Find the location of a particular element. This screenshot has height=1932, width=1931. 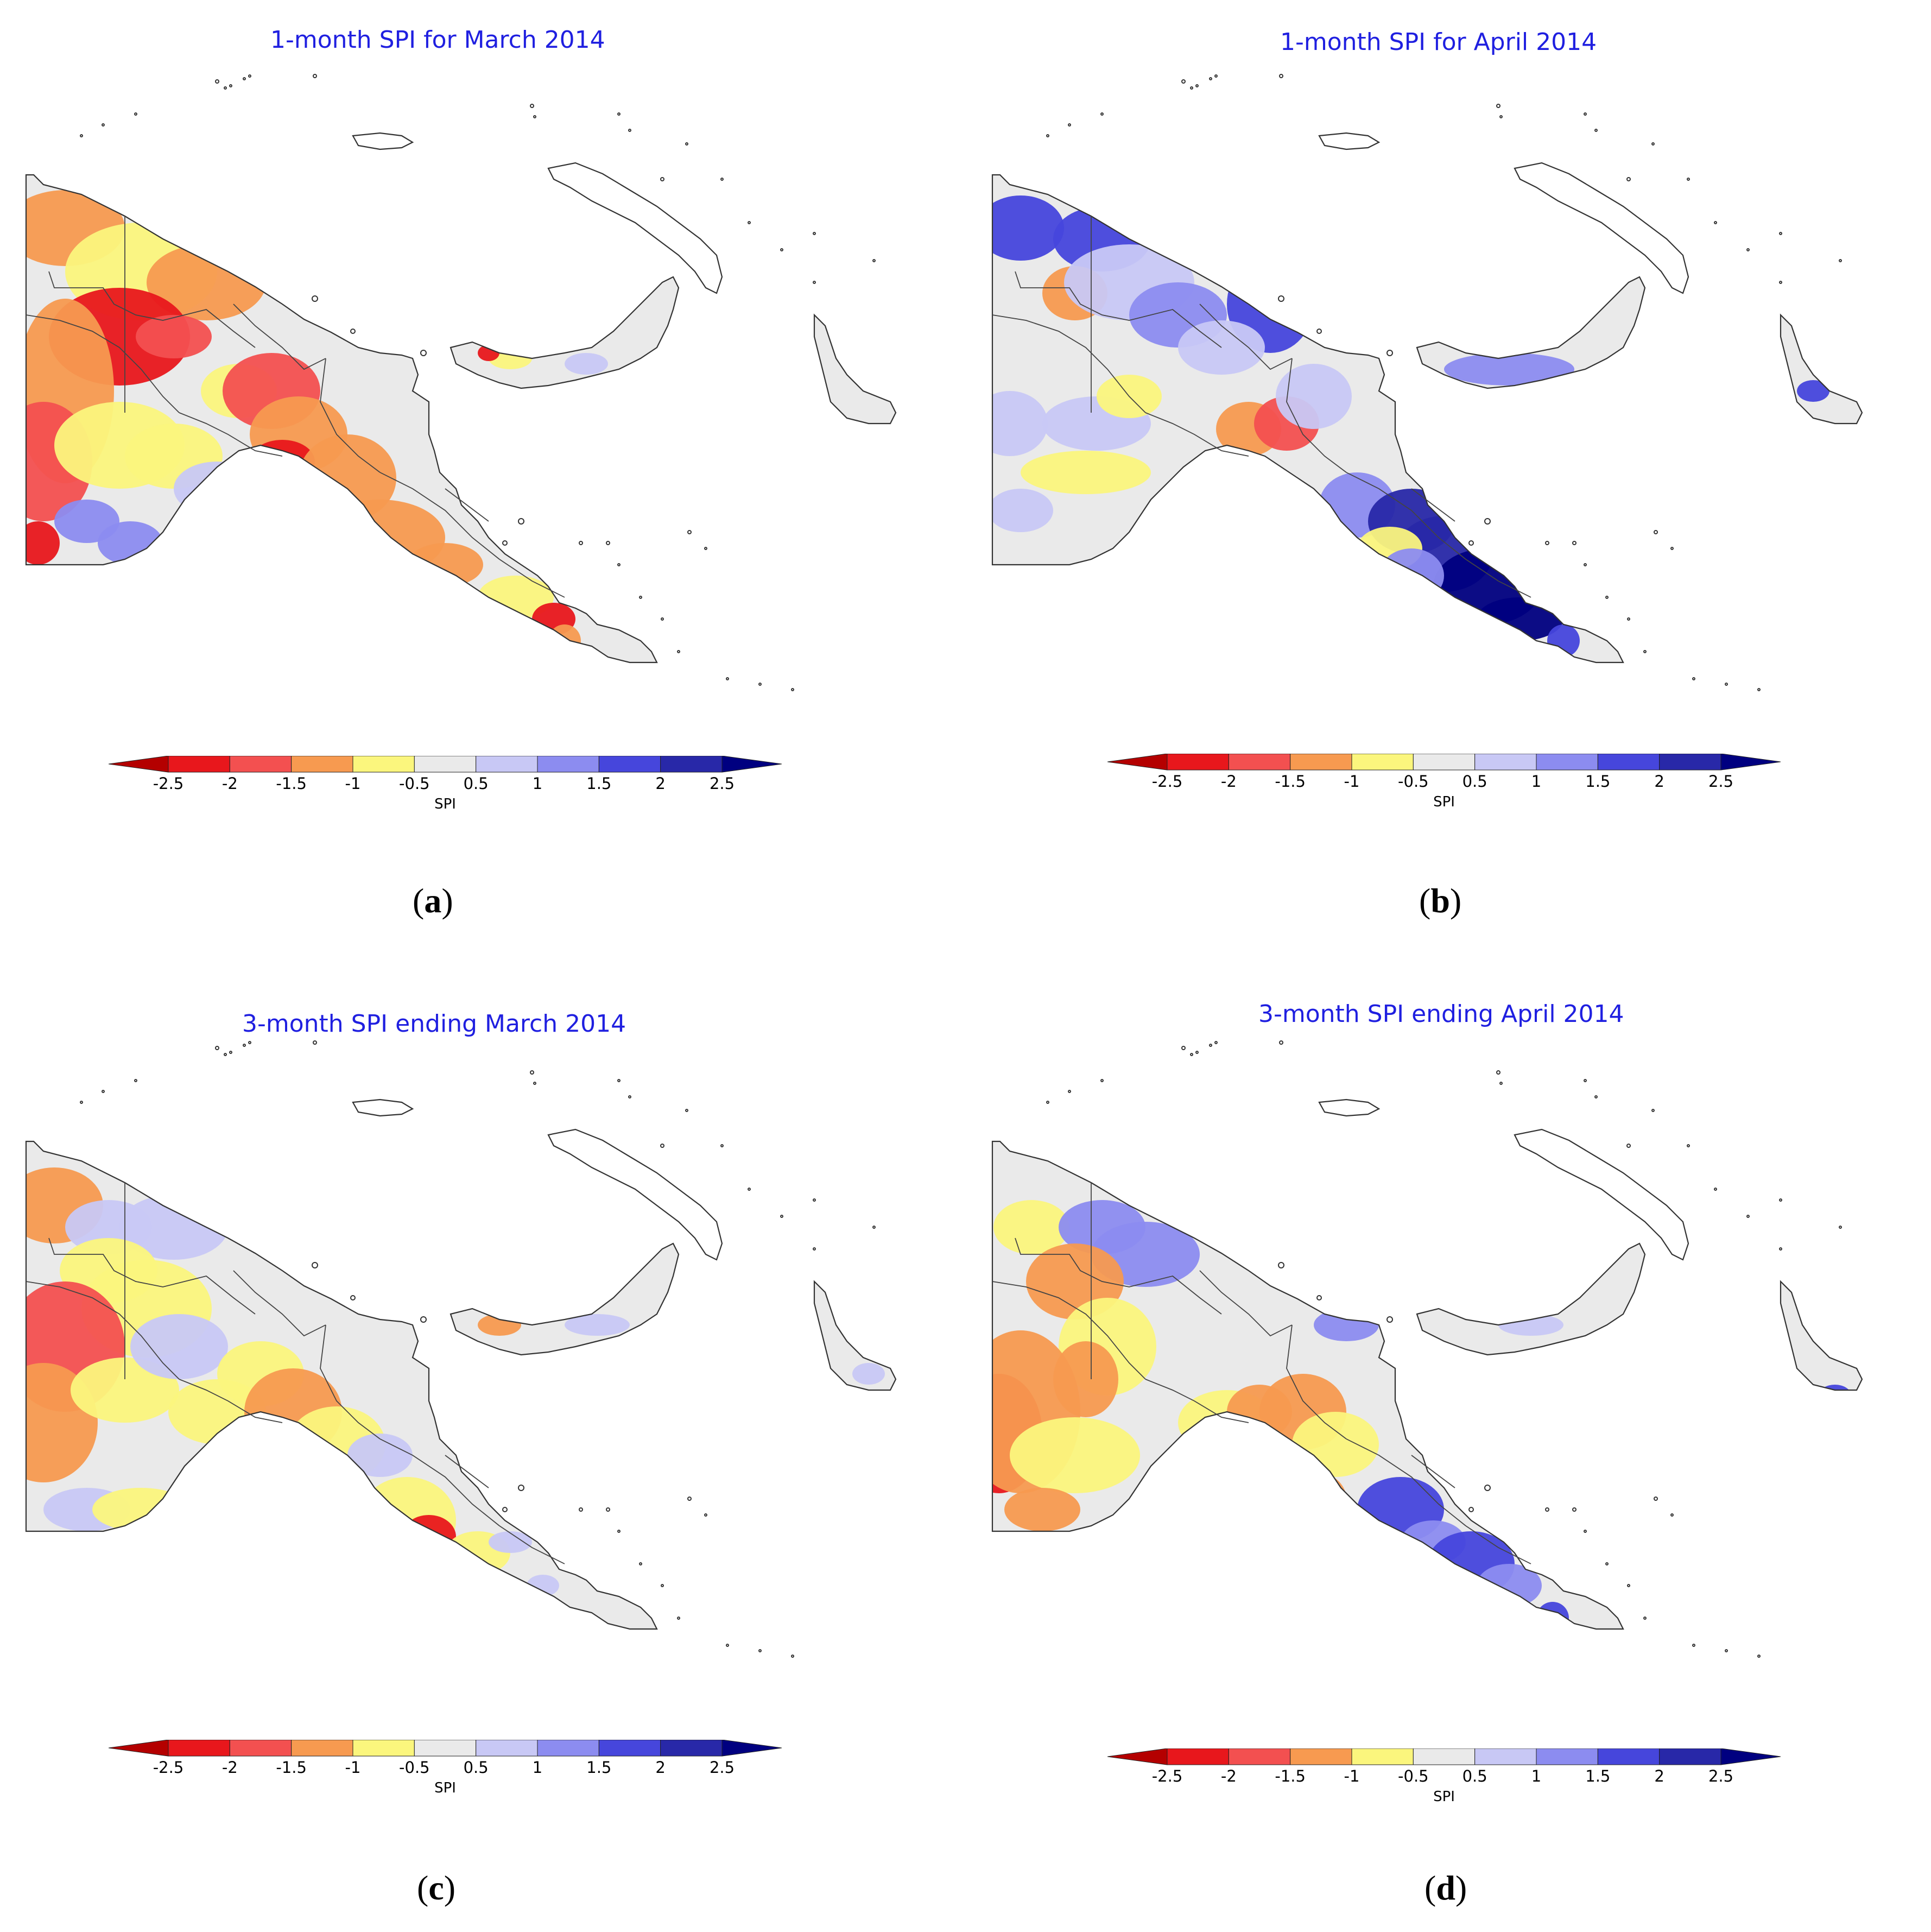

colorbar-label: SPI is located at coordinates (445, 804).